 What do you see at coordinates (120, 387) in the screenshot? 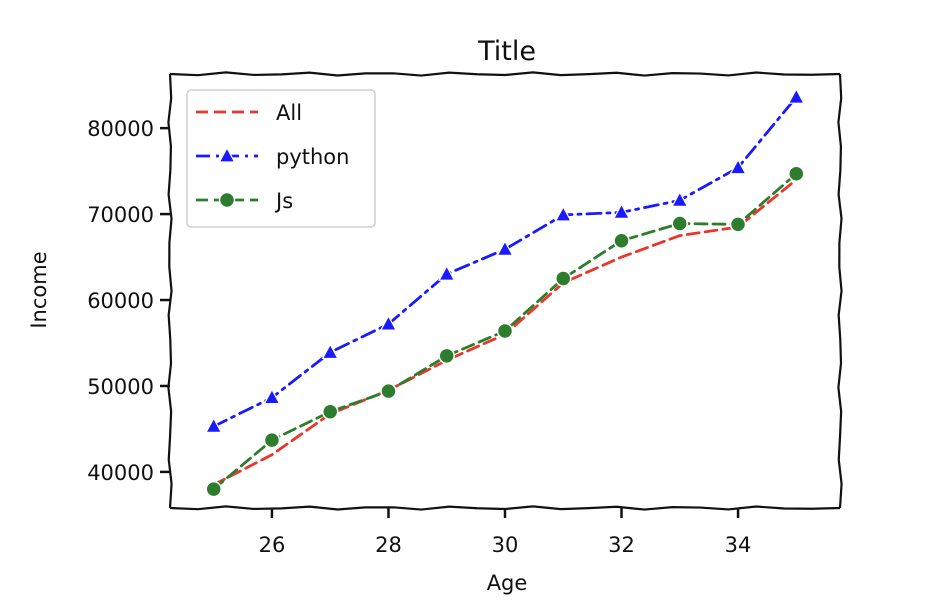
I see `y-tick-label: 50000` at bounding box center [120, 387].